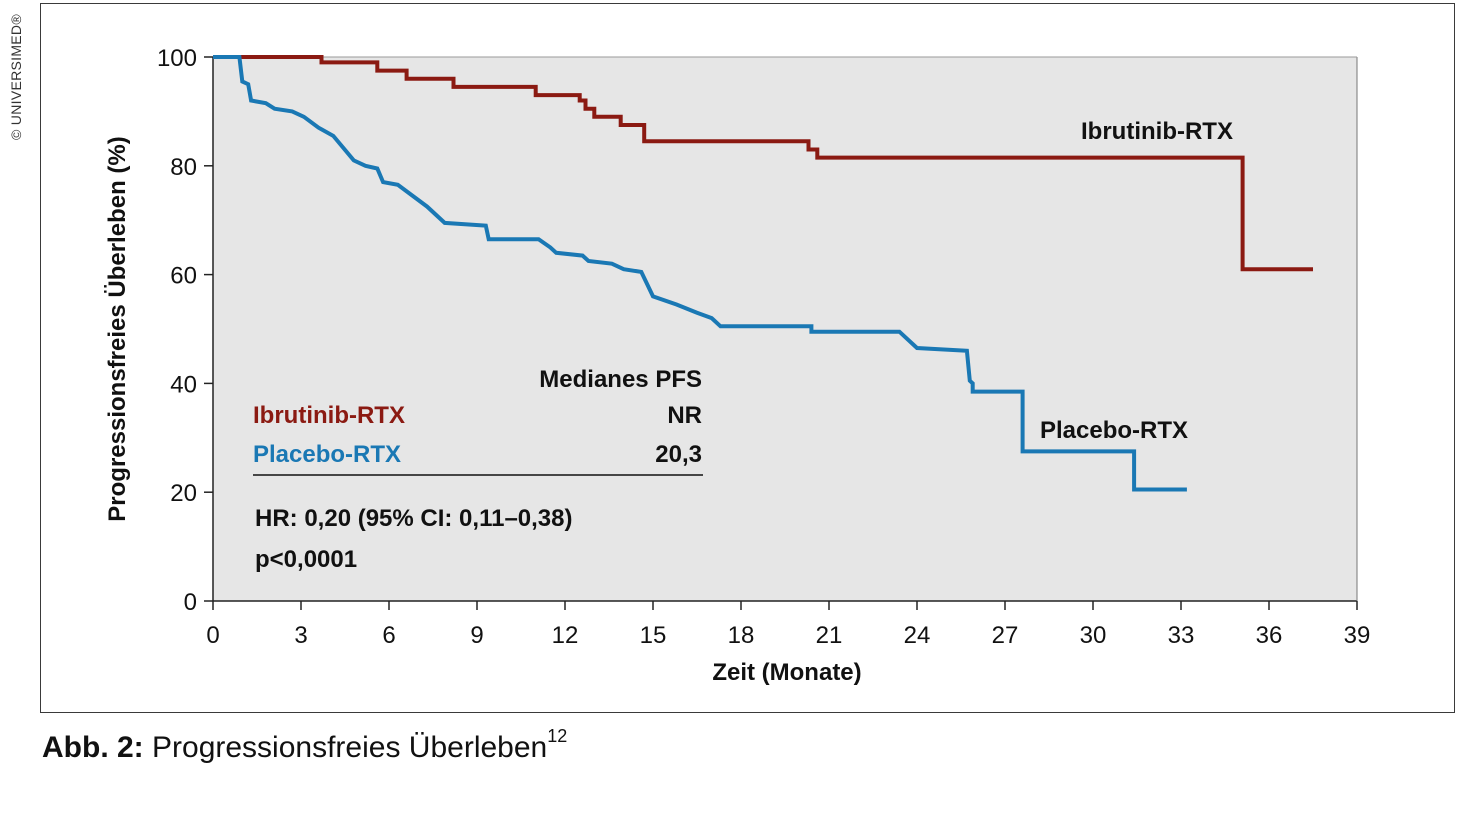  What do you see at coordinates (1114, 430) in the screenshot?
I see `curve-label-placebo: Placebo-RTX` at bounding box center [1114, 430].